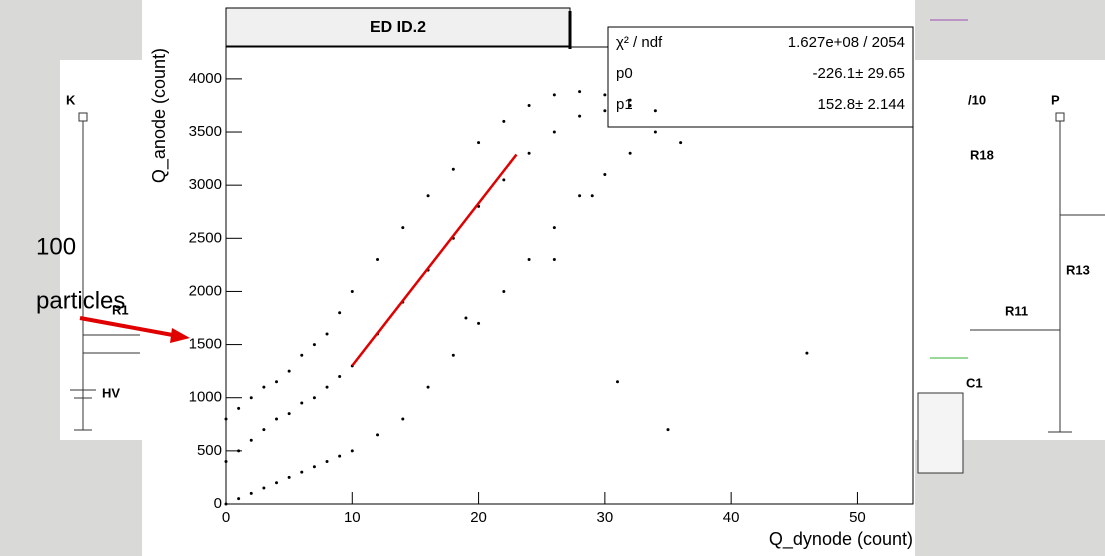  Describe the element at coordinates (205, 397) in the screenshot. I see `y-tick-label: 1000` at that location.